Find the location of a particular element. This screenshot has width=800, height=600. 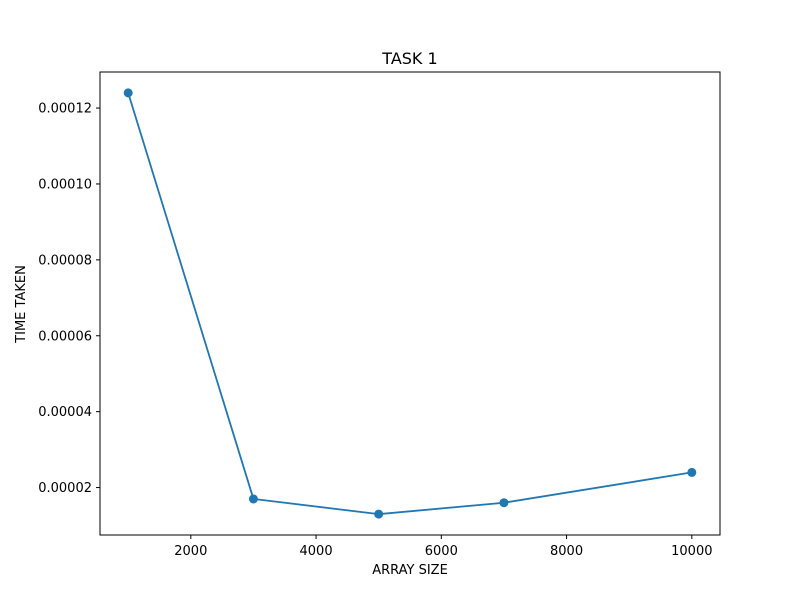

x-tick-label: 2000 is located at coordinates (190, 551).